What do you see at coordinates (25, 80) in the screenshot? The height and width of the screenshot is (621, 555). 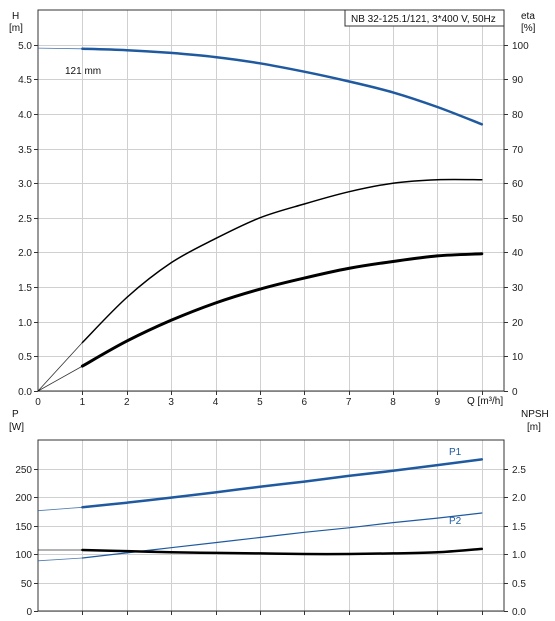 I see `left-tick-label: 4.5` at bounding box center [25, 80].